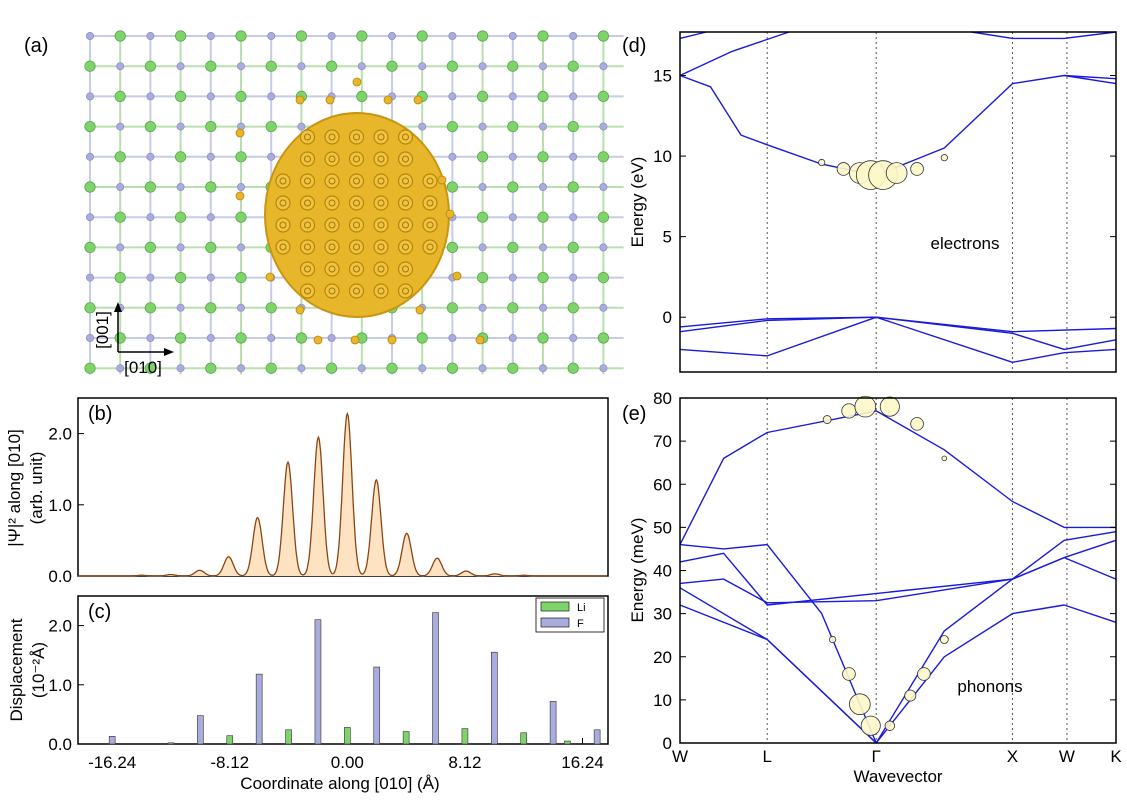  What do you see at coordinates (662, 700) in the screenshot?
I see `e-ytick-label: 10` at bounding box center [662, 700].